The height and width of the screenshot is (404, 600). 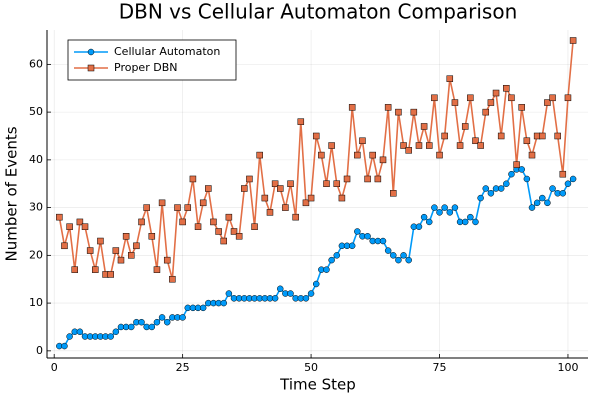 I want to click on x-tick-label: 25, so click(x=183, y=367).